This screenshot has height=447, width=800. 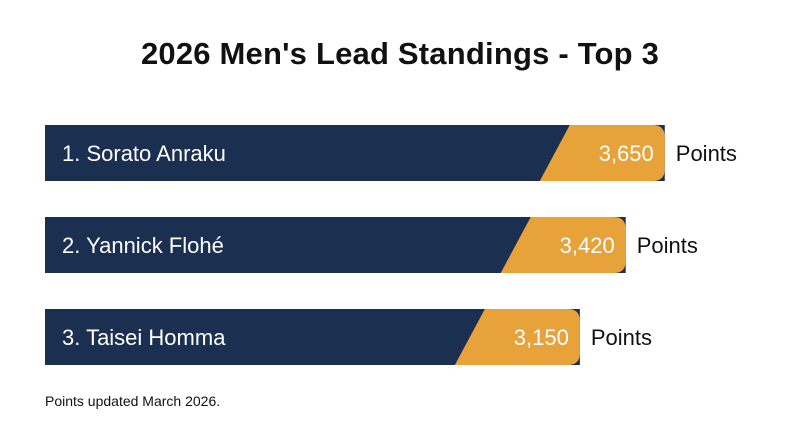 What do you see at coordinates (400, 53) in the screenshot?
I see `chart-title: 2026 Men's Lead Standings - Top 3` at bounding box center [400, 53].